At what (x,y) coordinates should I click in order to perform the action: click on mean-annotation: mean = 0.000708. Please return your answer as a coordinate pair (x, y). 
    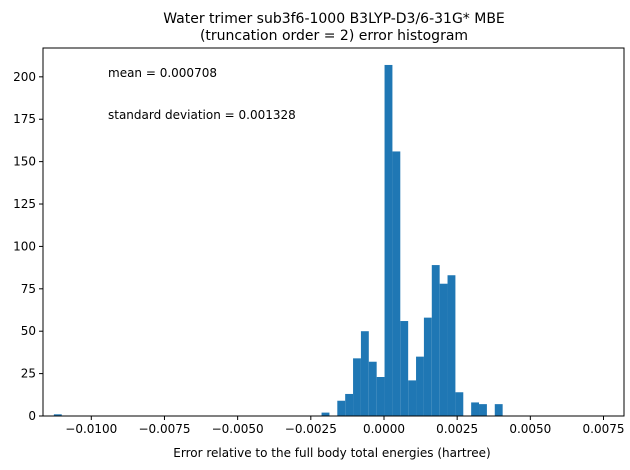
    Looking at the image, I should click on (162, 73).